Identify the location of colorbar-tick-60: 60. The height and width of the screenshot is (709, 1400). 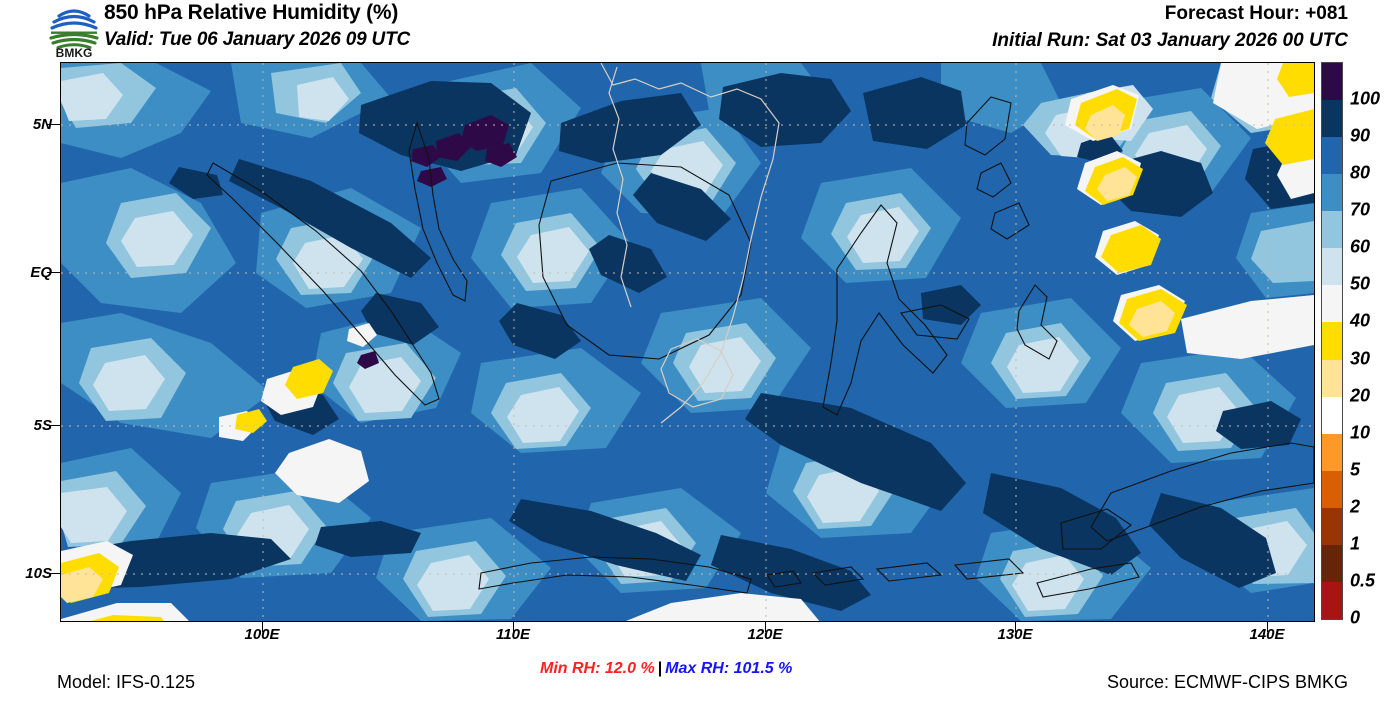
(1360, 246).